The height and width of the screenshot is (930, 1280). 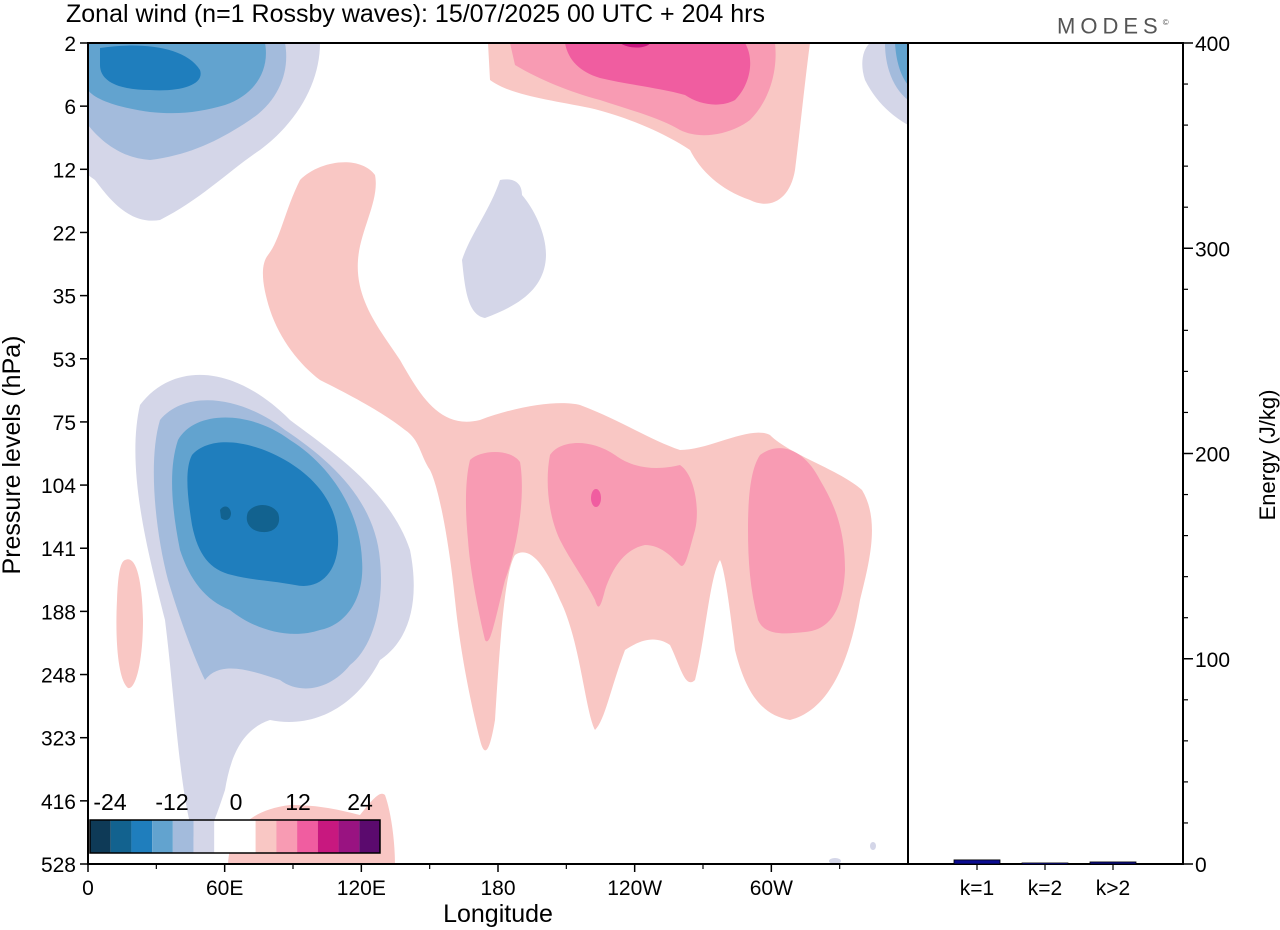 What do you see at coordinates (360, 802) in the screenshot?
I see `colorbar-label: 24` at bounding box center [360, 802].